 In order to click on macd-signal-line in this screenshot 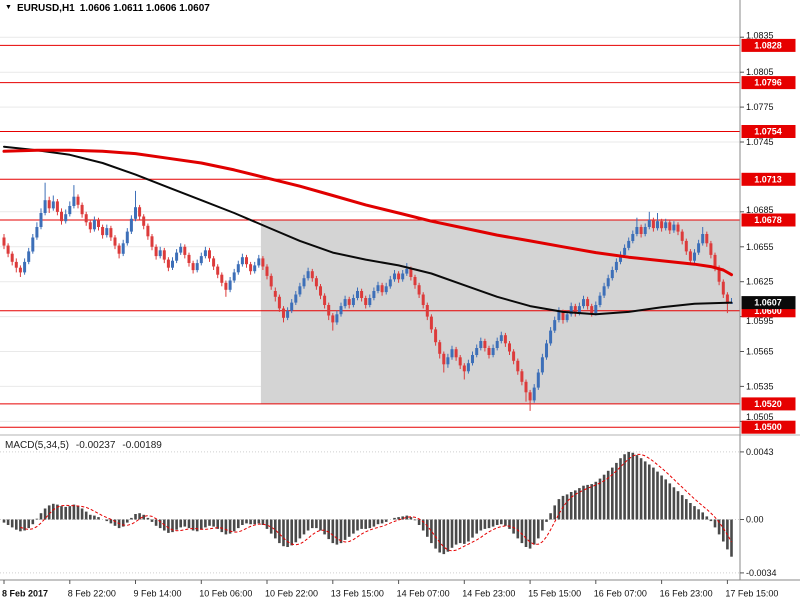, I will do `click(376, 502)`.